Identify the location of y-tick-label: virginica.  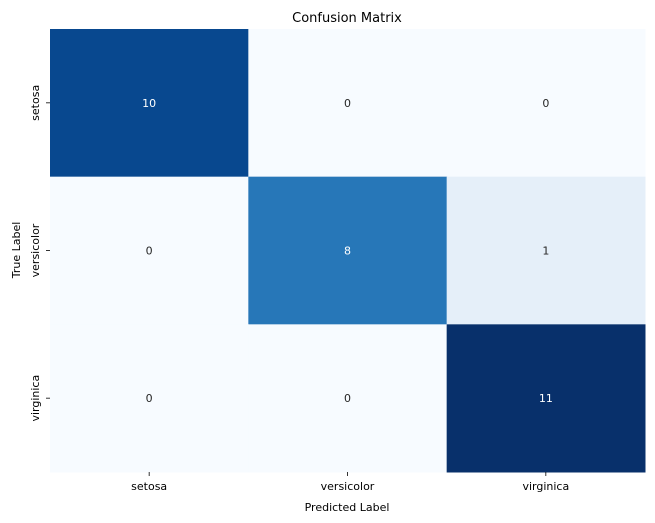
(35, 398).